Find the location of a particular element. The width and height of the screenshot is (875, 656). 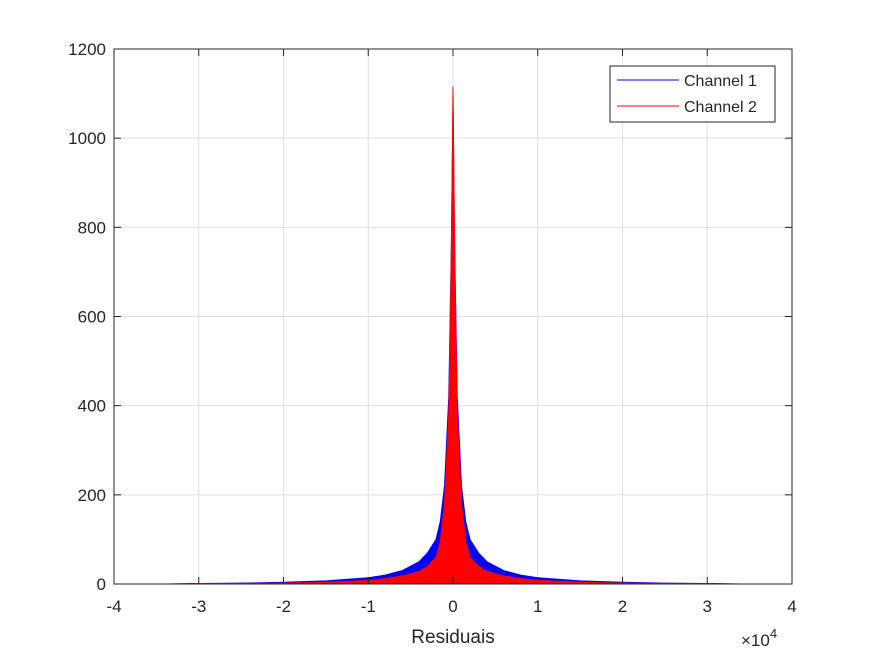

y-tick-label: 800 is located at coordinates (92, 227).